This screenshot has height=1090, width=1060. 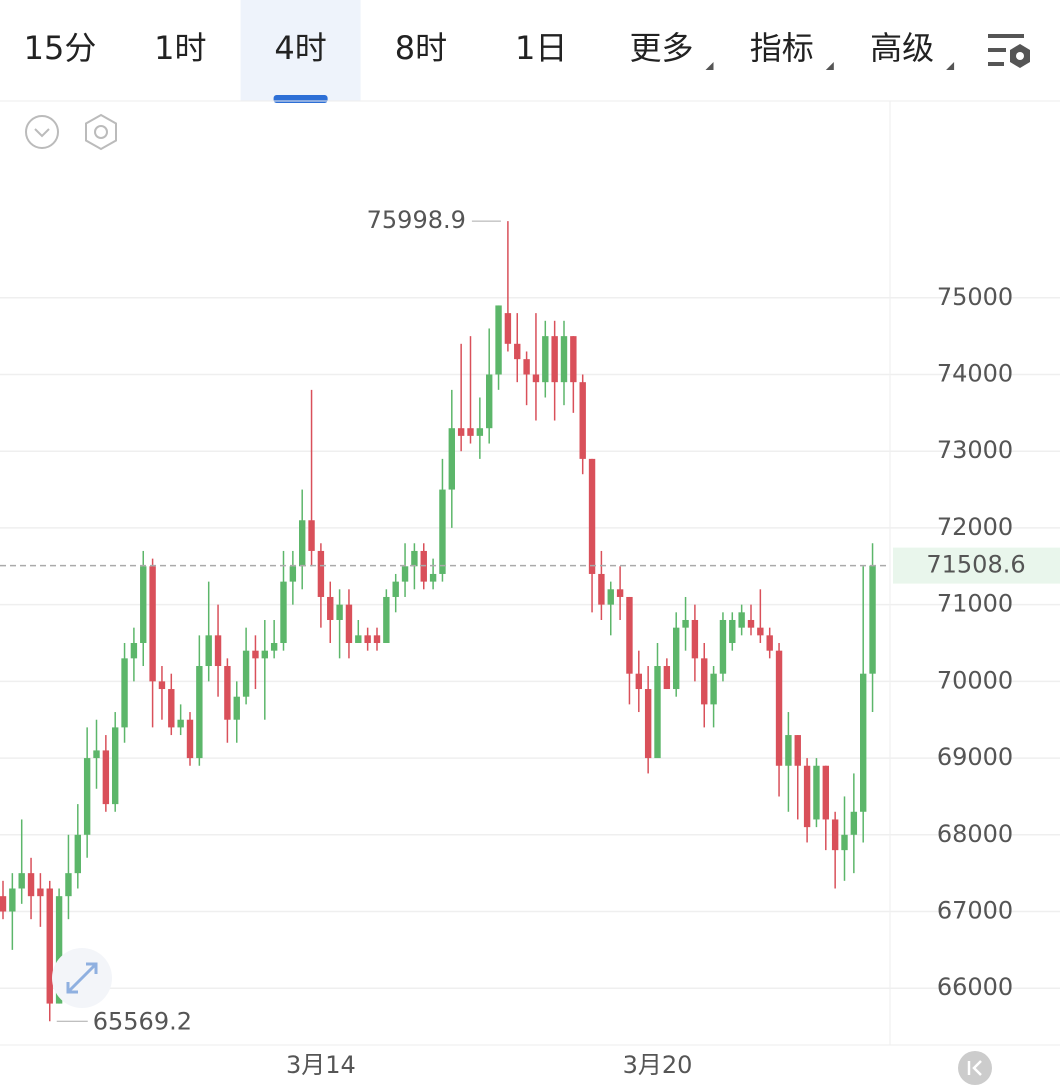 What do you see at coordinates (142, 1021) in the screenshot?
I see `min-label: 65569.2` at bounding box center [142, 1021].